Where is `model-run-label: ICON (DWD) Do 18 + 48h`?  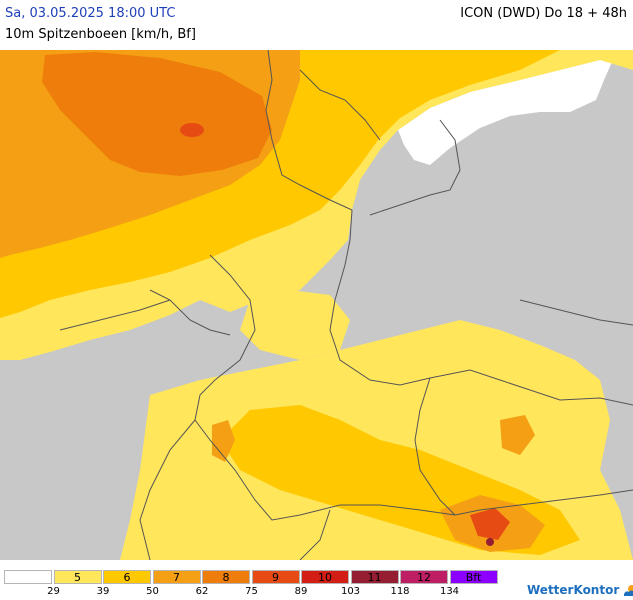 model-run-label: ICON (DWD) Do 18 + 48h is located at coordinates (543, 13).